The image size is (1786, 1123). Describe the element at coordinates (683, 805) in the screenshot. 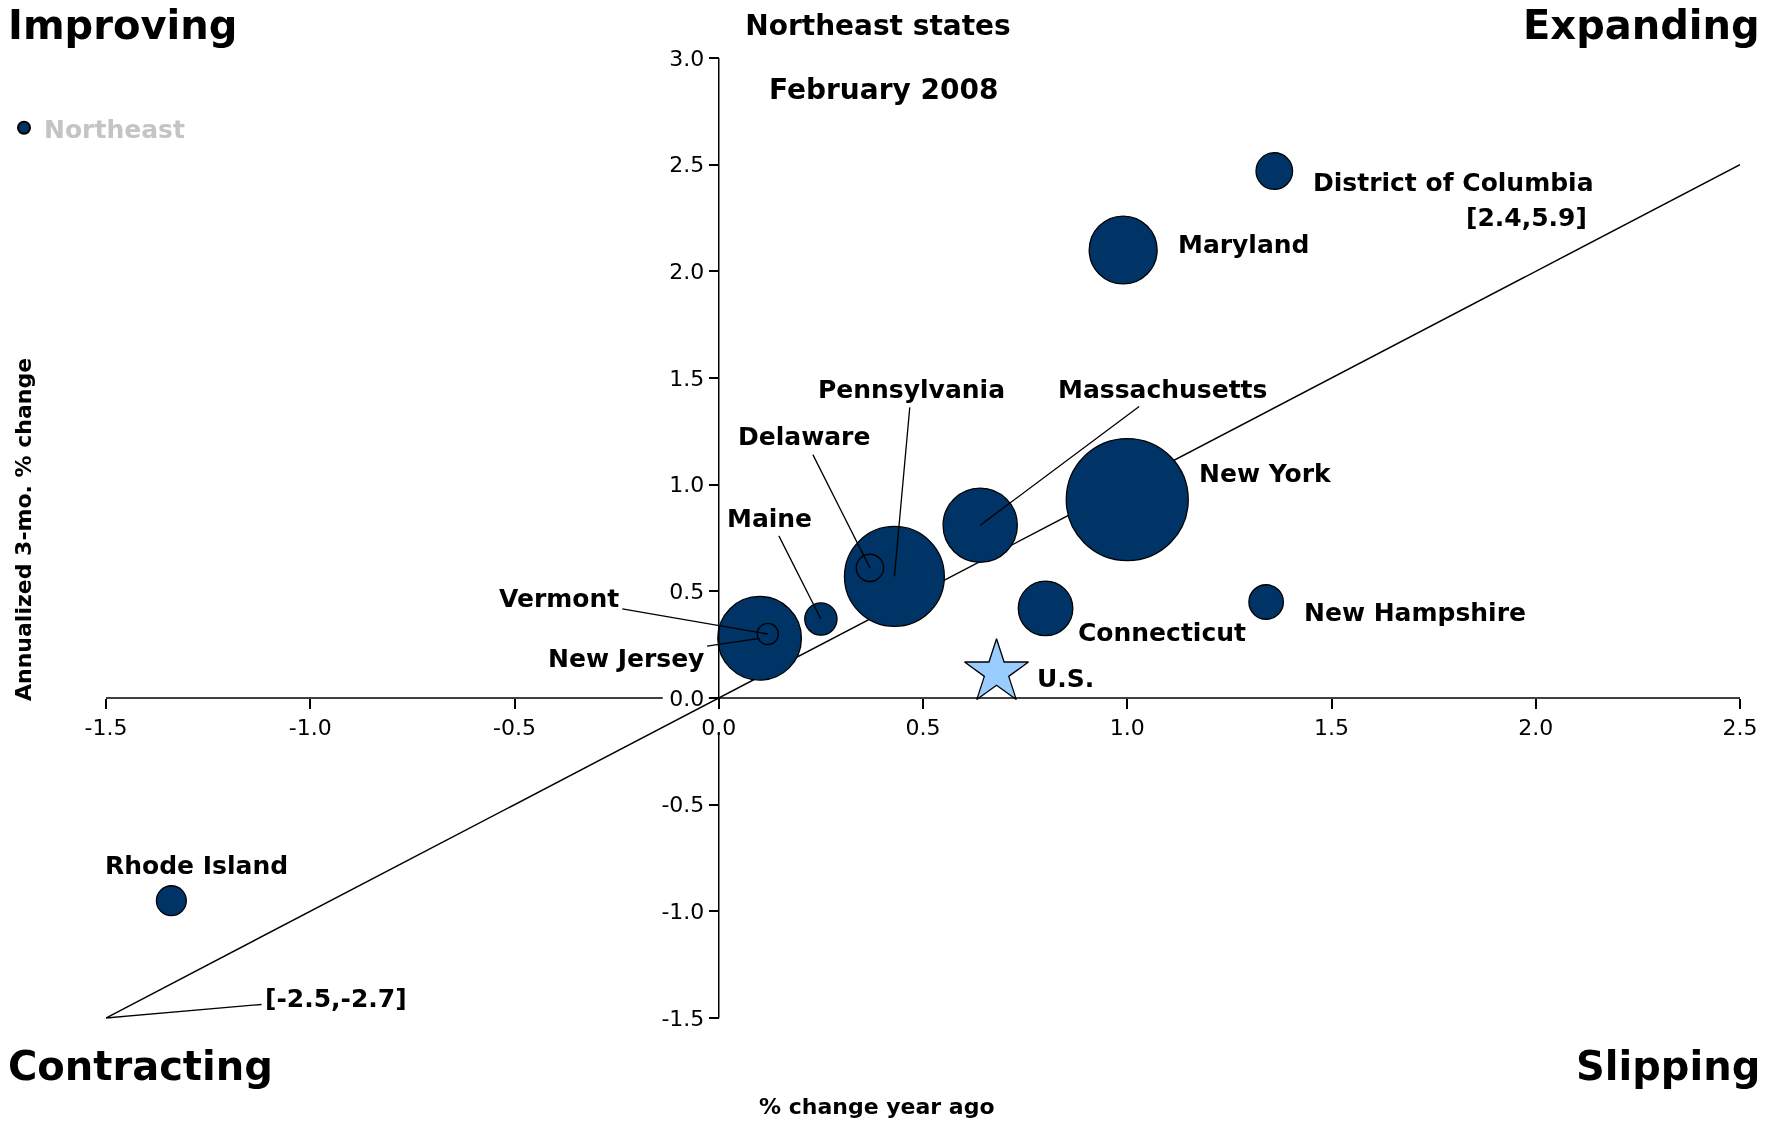

I see `y-tick-label: -0.5` at that location.